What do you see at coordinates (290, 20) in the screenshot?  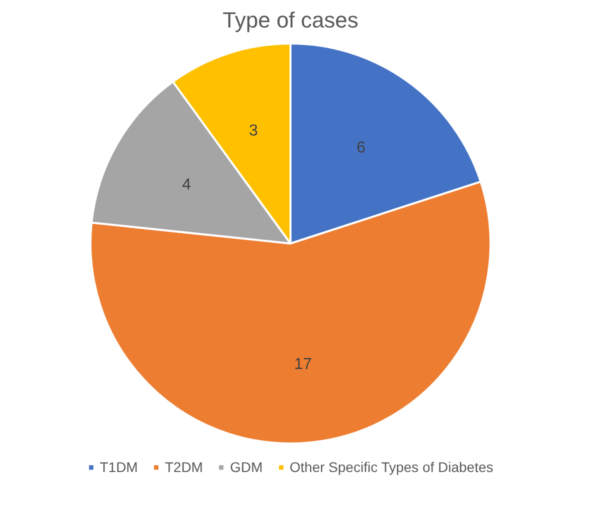 I see `chart-title: Type of cases` at bounding box center [290, 20].